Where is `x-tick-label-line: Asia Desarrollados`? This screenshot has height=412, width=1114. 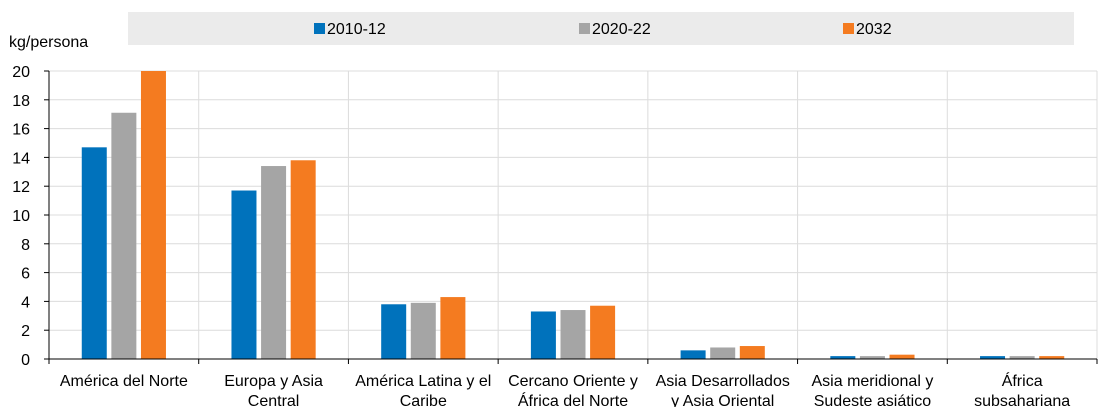 x-tick-label-line: Asia Desarrollados is located at coordinates (723, 381).